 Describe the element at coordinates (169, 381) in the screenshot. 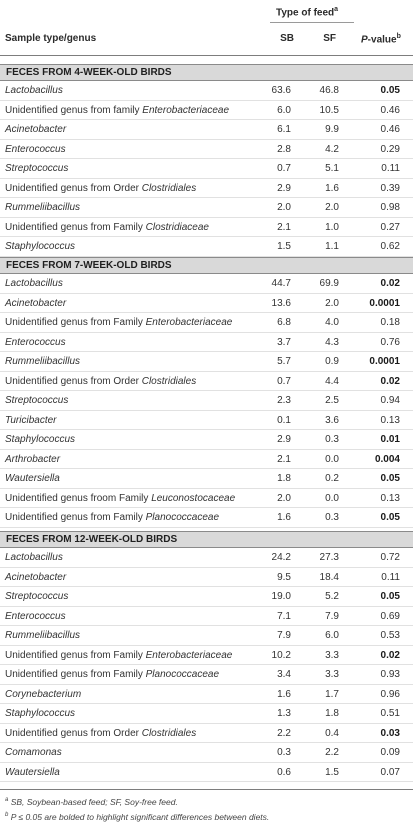

I see `genus-name: Clostridiales` at that location.